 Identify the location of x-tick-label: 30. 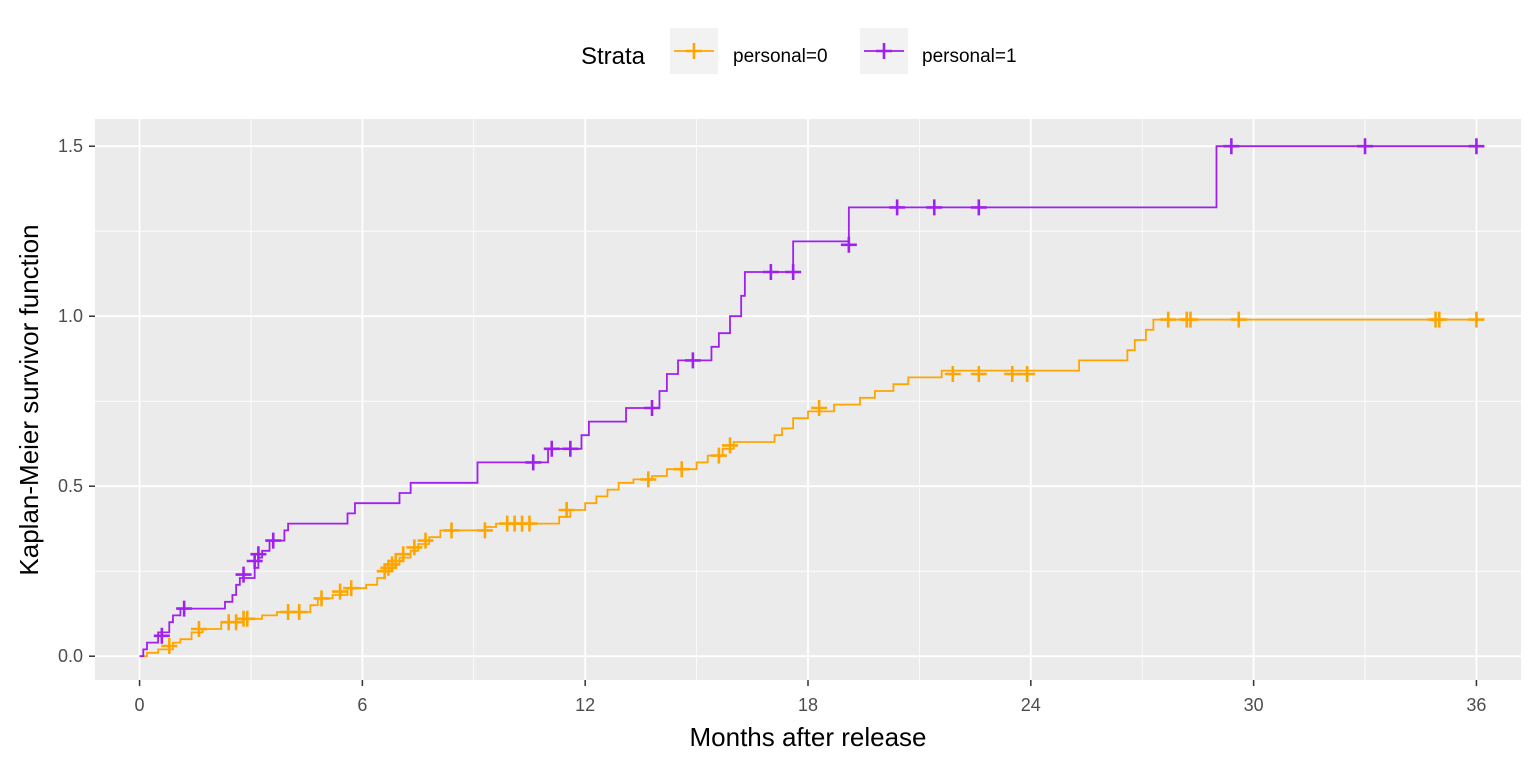
(1254, 705).